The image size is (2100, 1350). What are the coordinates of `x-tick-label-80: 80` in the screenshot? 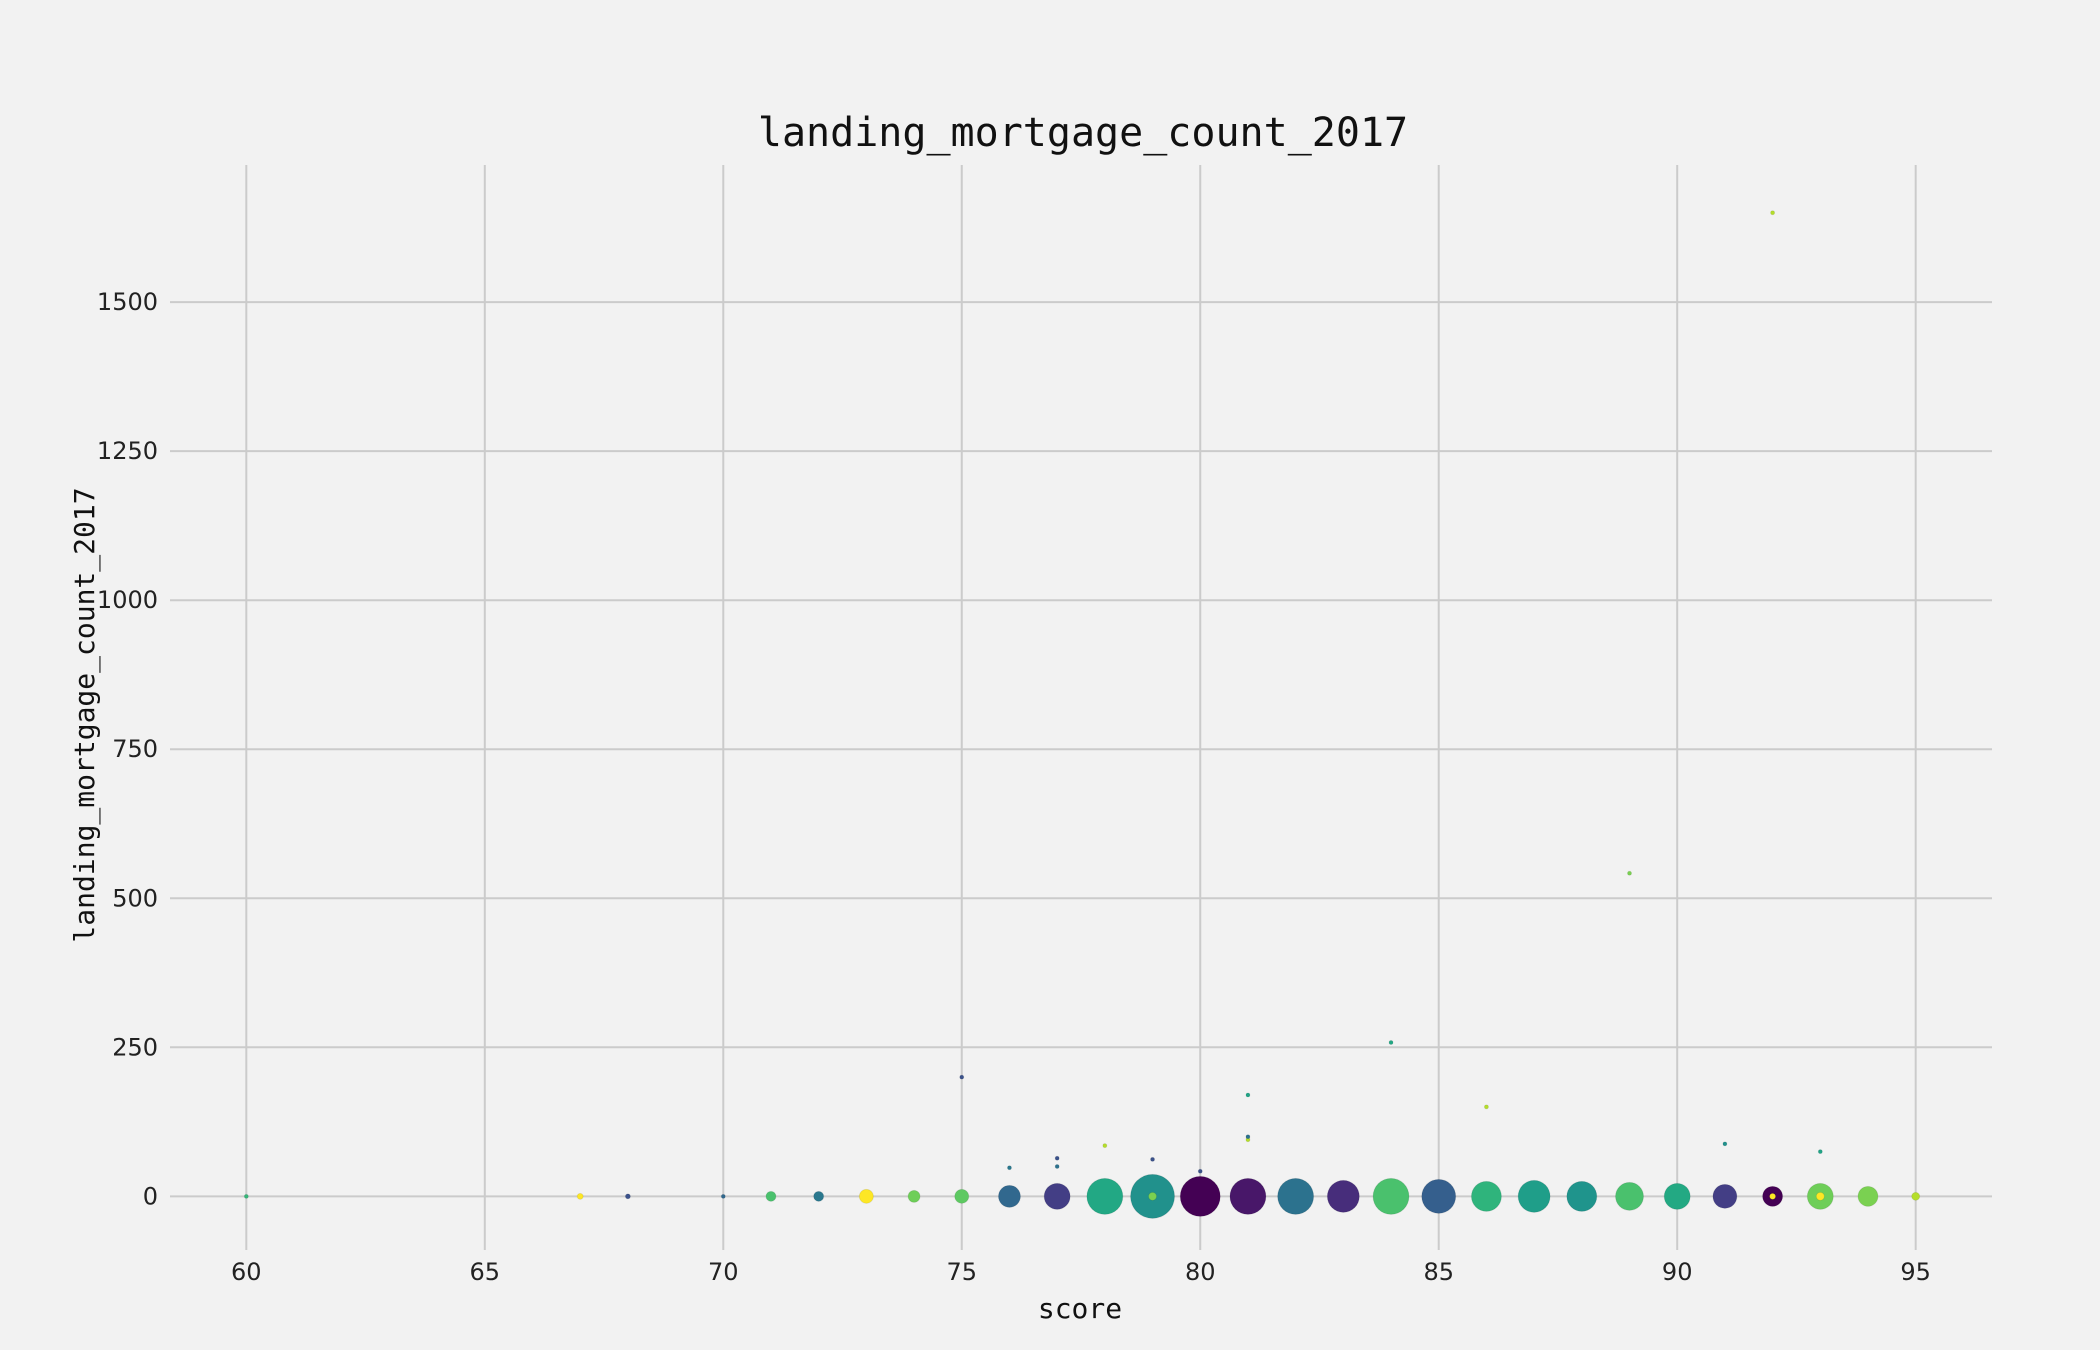 It's located at (1200, 1272).